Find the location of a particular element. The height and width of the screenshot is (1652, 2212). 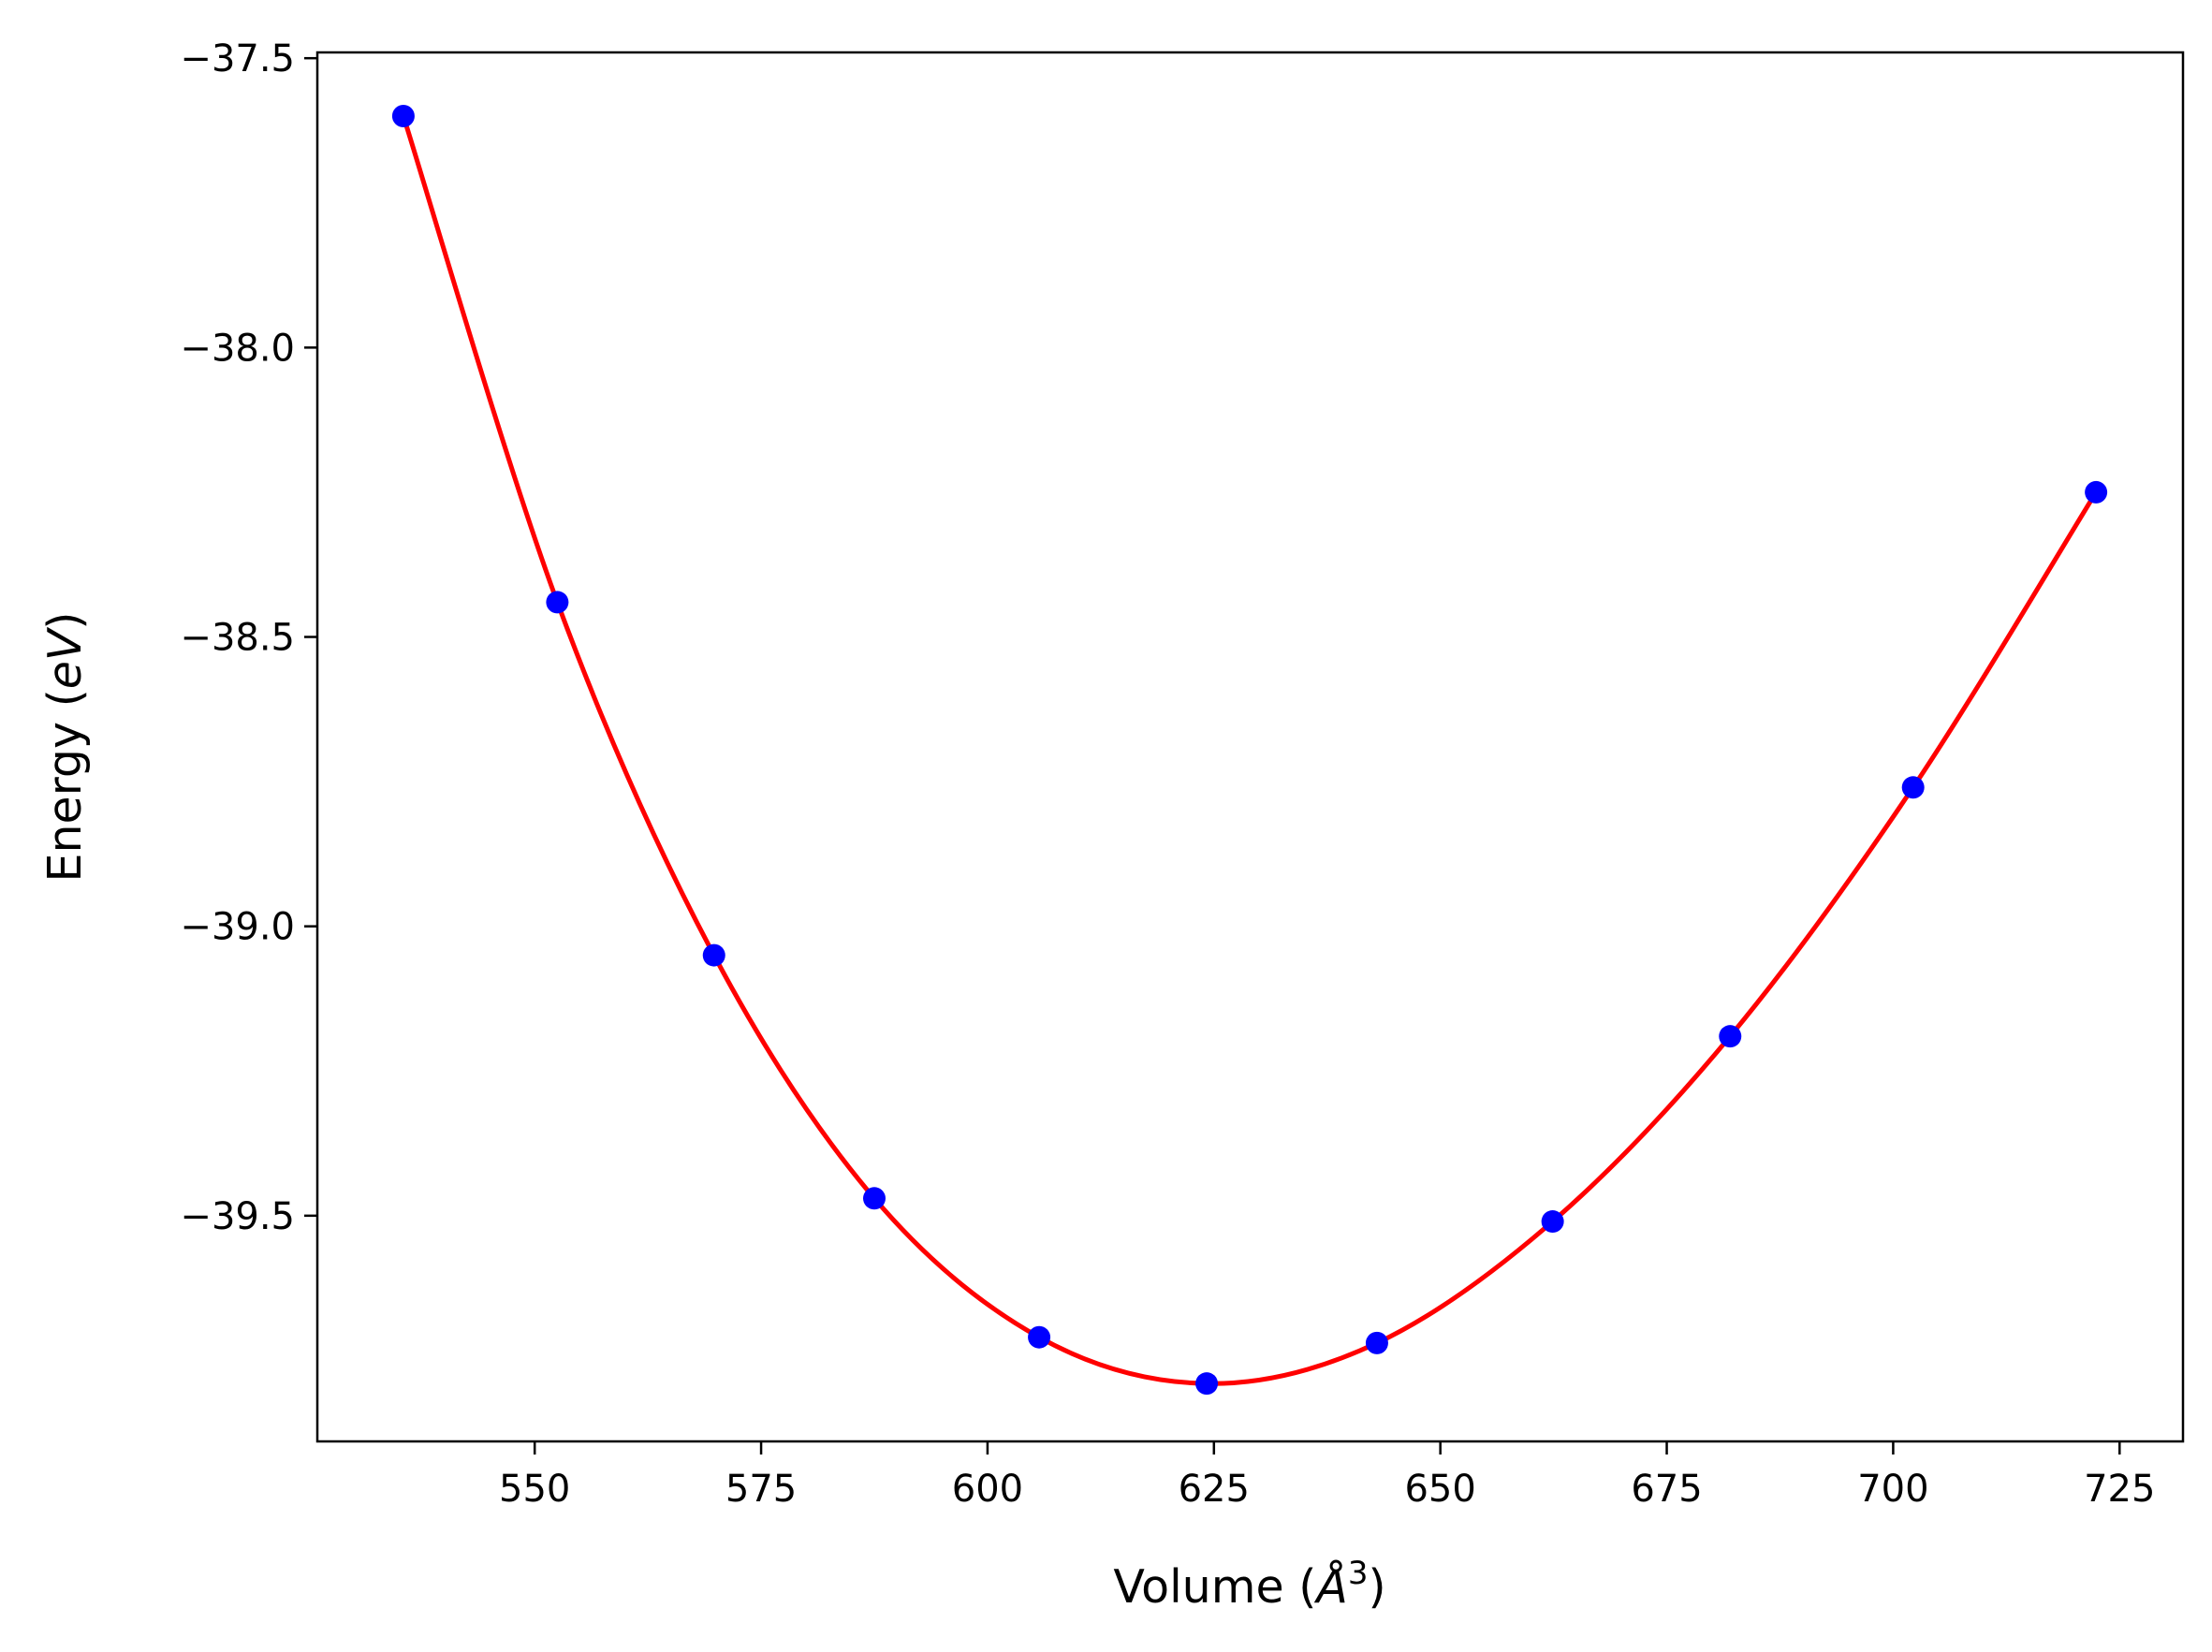

x-tick-label: 650 is located at coordinates (1439, 1490).